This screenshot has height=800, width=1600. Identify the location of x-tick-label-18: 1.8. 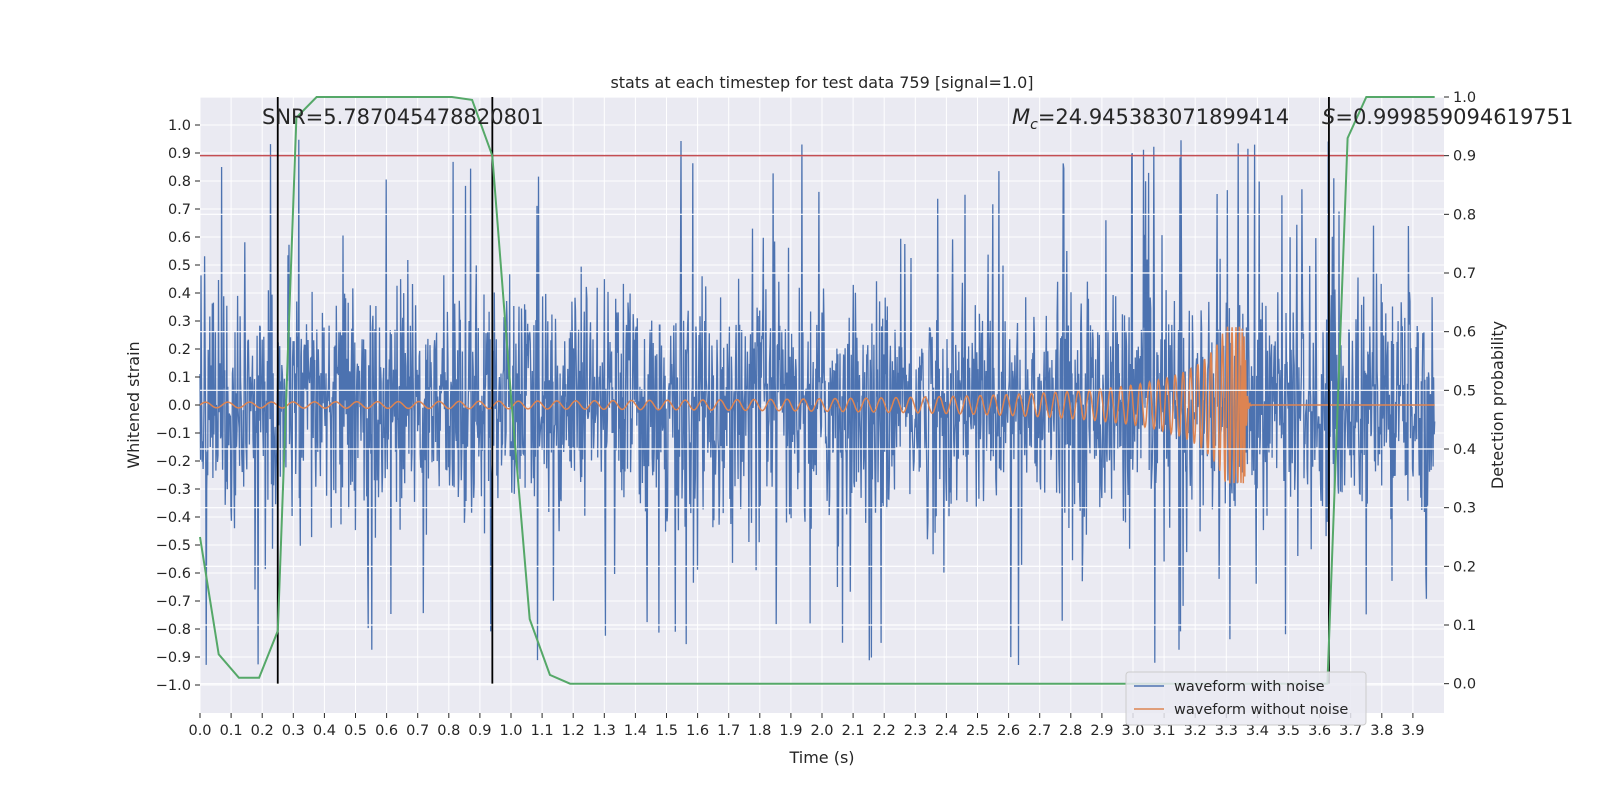
(759, 731).